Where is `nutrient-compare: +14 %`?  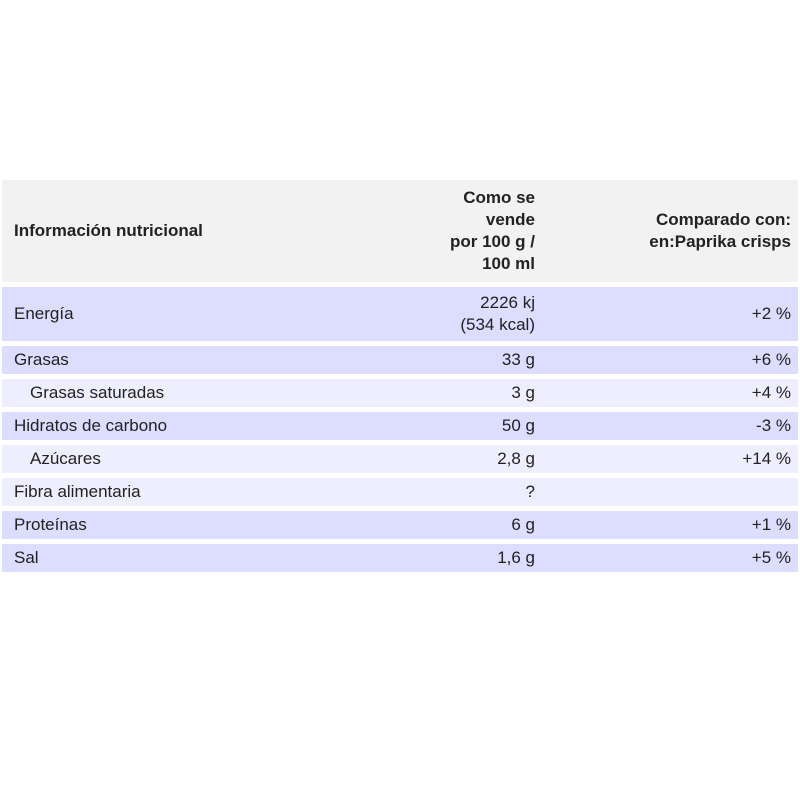
nutrient-compare: +14 % is located at coordinates (670, 459).